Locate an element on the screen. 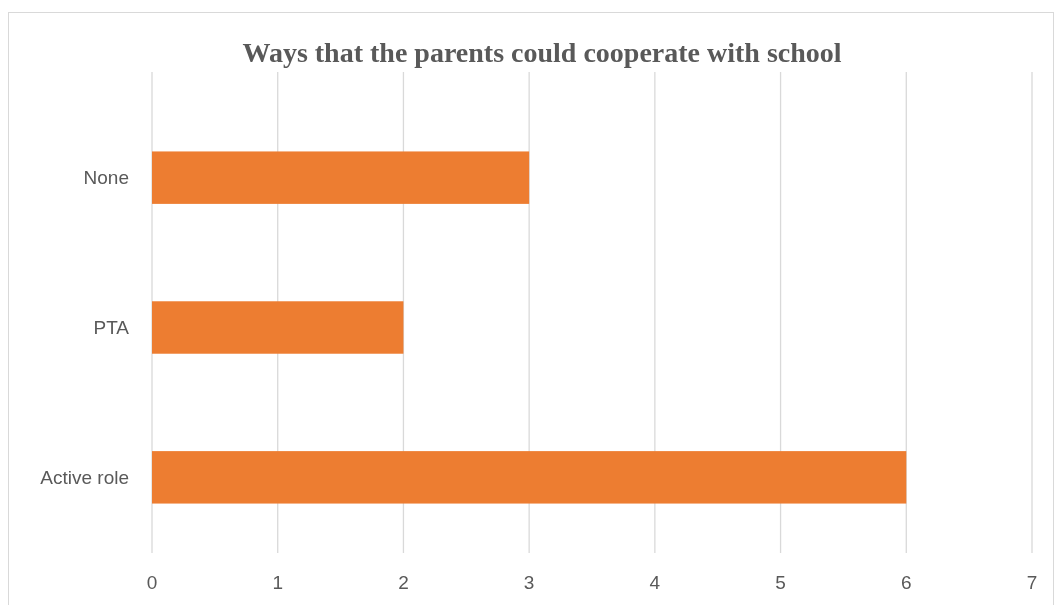 This screenshot has width=1054, height=605. x-tick-label: 1 is located at coordinates (277, 582).